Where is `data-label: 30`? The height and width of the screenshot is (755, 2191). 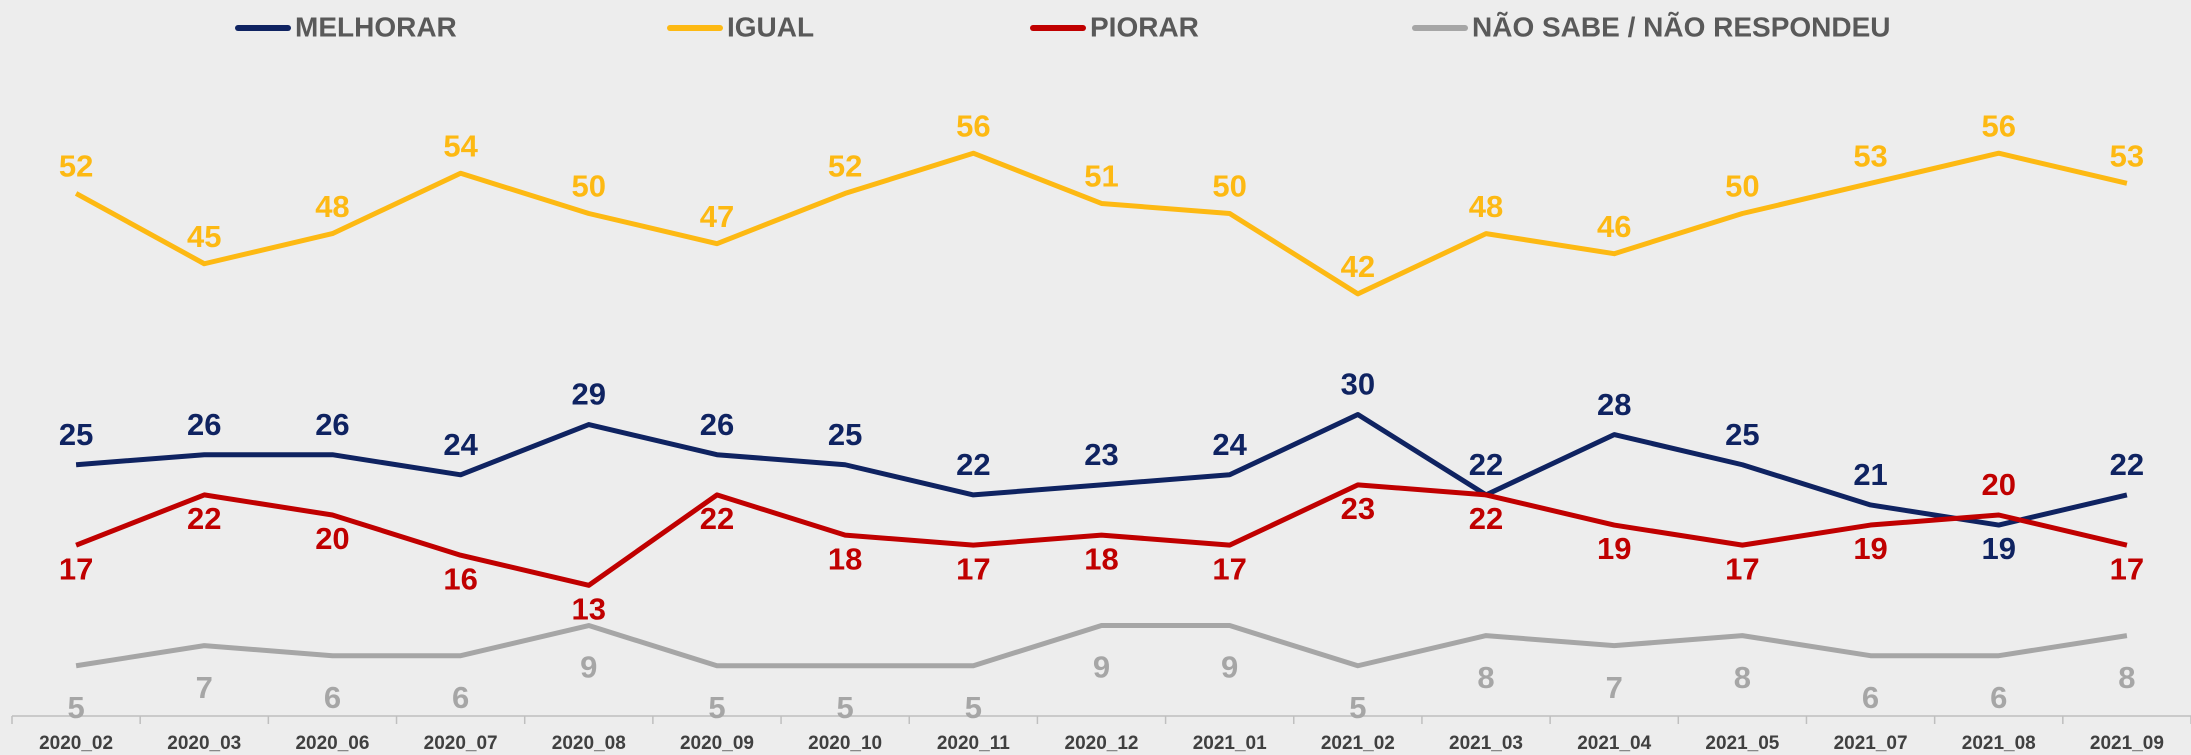
data-label: 30 is located at coordinates (1358, 384).